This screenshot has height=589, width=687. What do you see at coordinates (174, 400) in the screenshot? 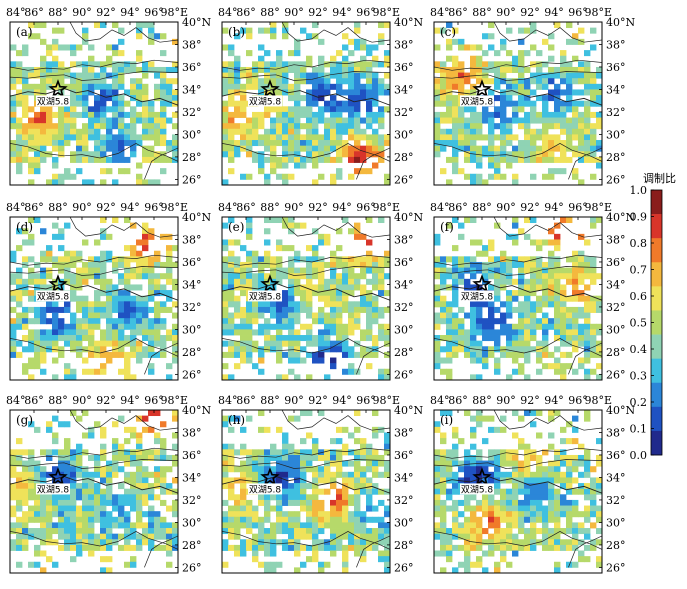
I see `lon-tick-label: 98°E` at bounding box center [174, 400].